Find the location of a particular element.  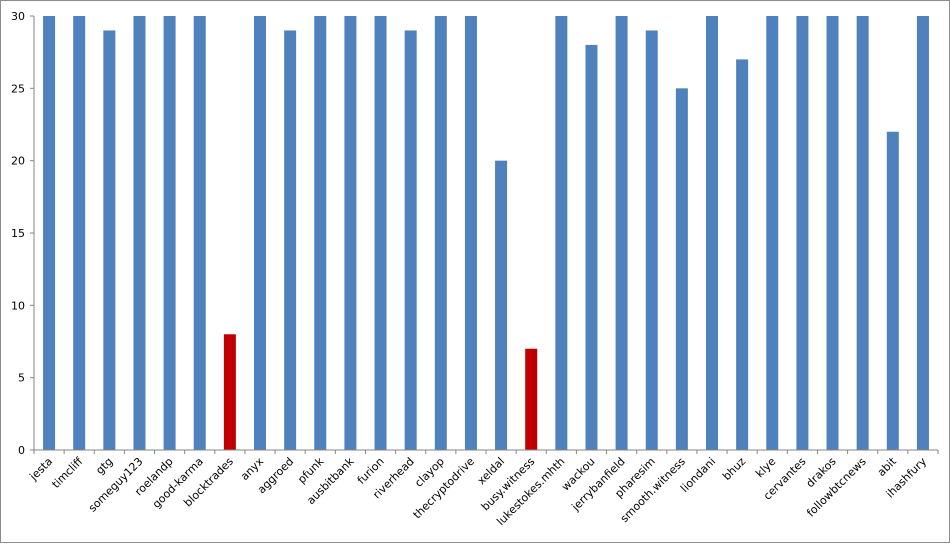

bar-bhuz is located at coordinates (742, 255).